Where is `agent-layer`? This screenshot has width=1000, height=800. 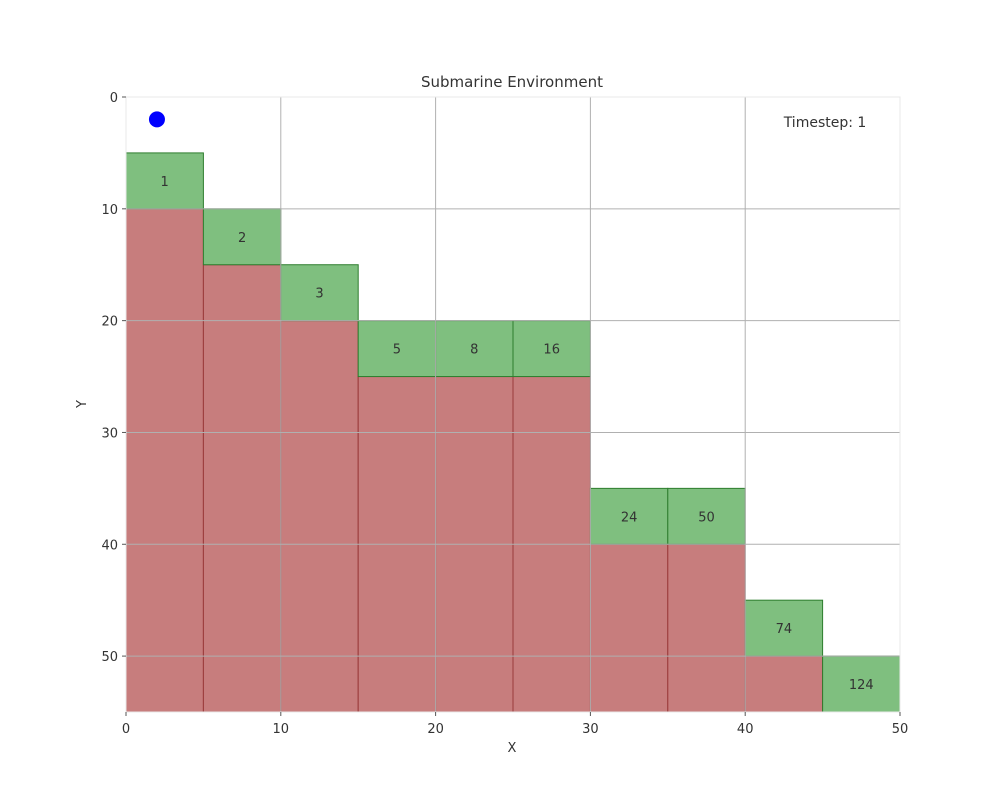
agent-layer is located at coordinates (156, 119).